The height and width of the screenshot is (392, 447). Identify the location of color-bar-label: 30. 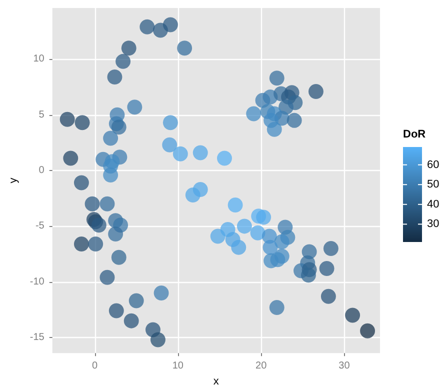
(433, 224).